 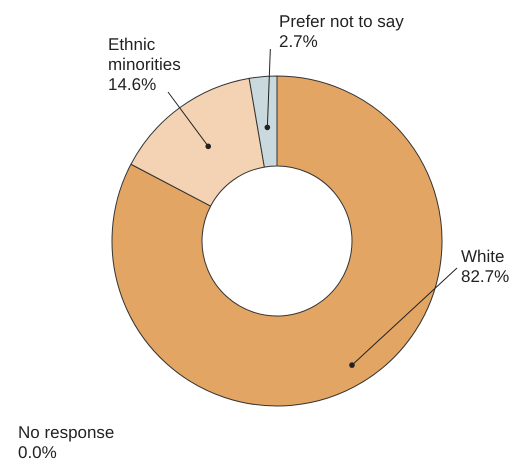 What do you see at coordinates (37, 452) in the screenshot?
I see `text: 0.0%` at bounding box center [37, 452].